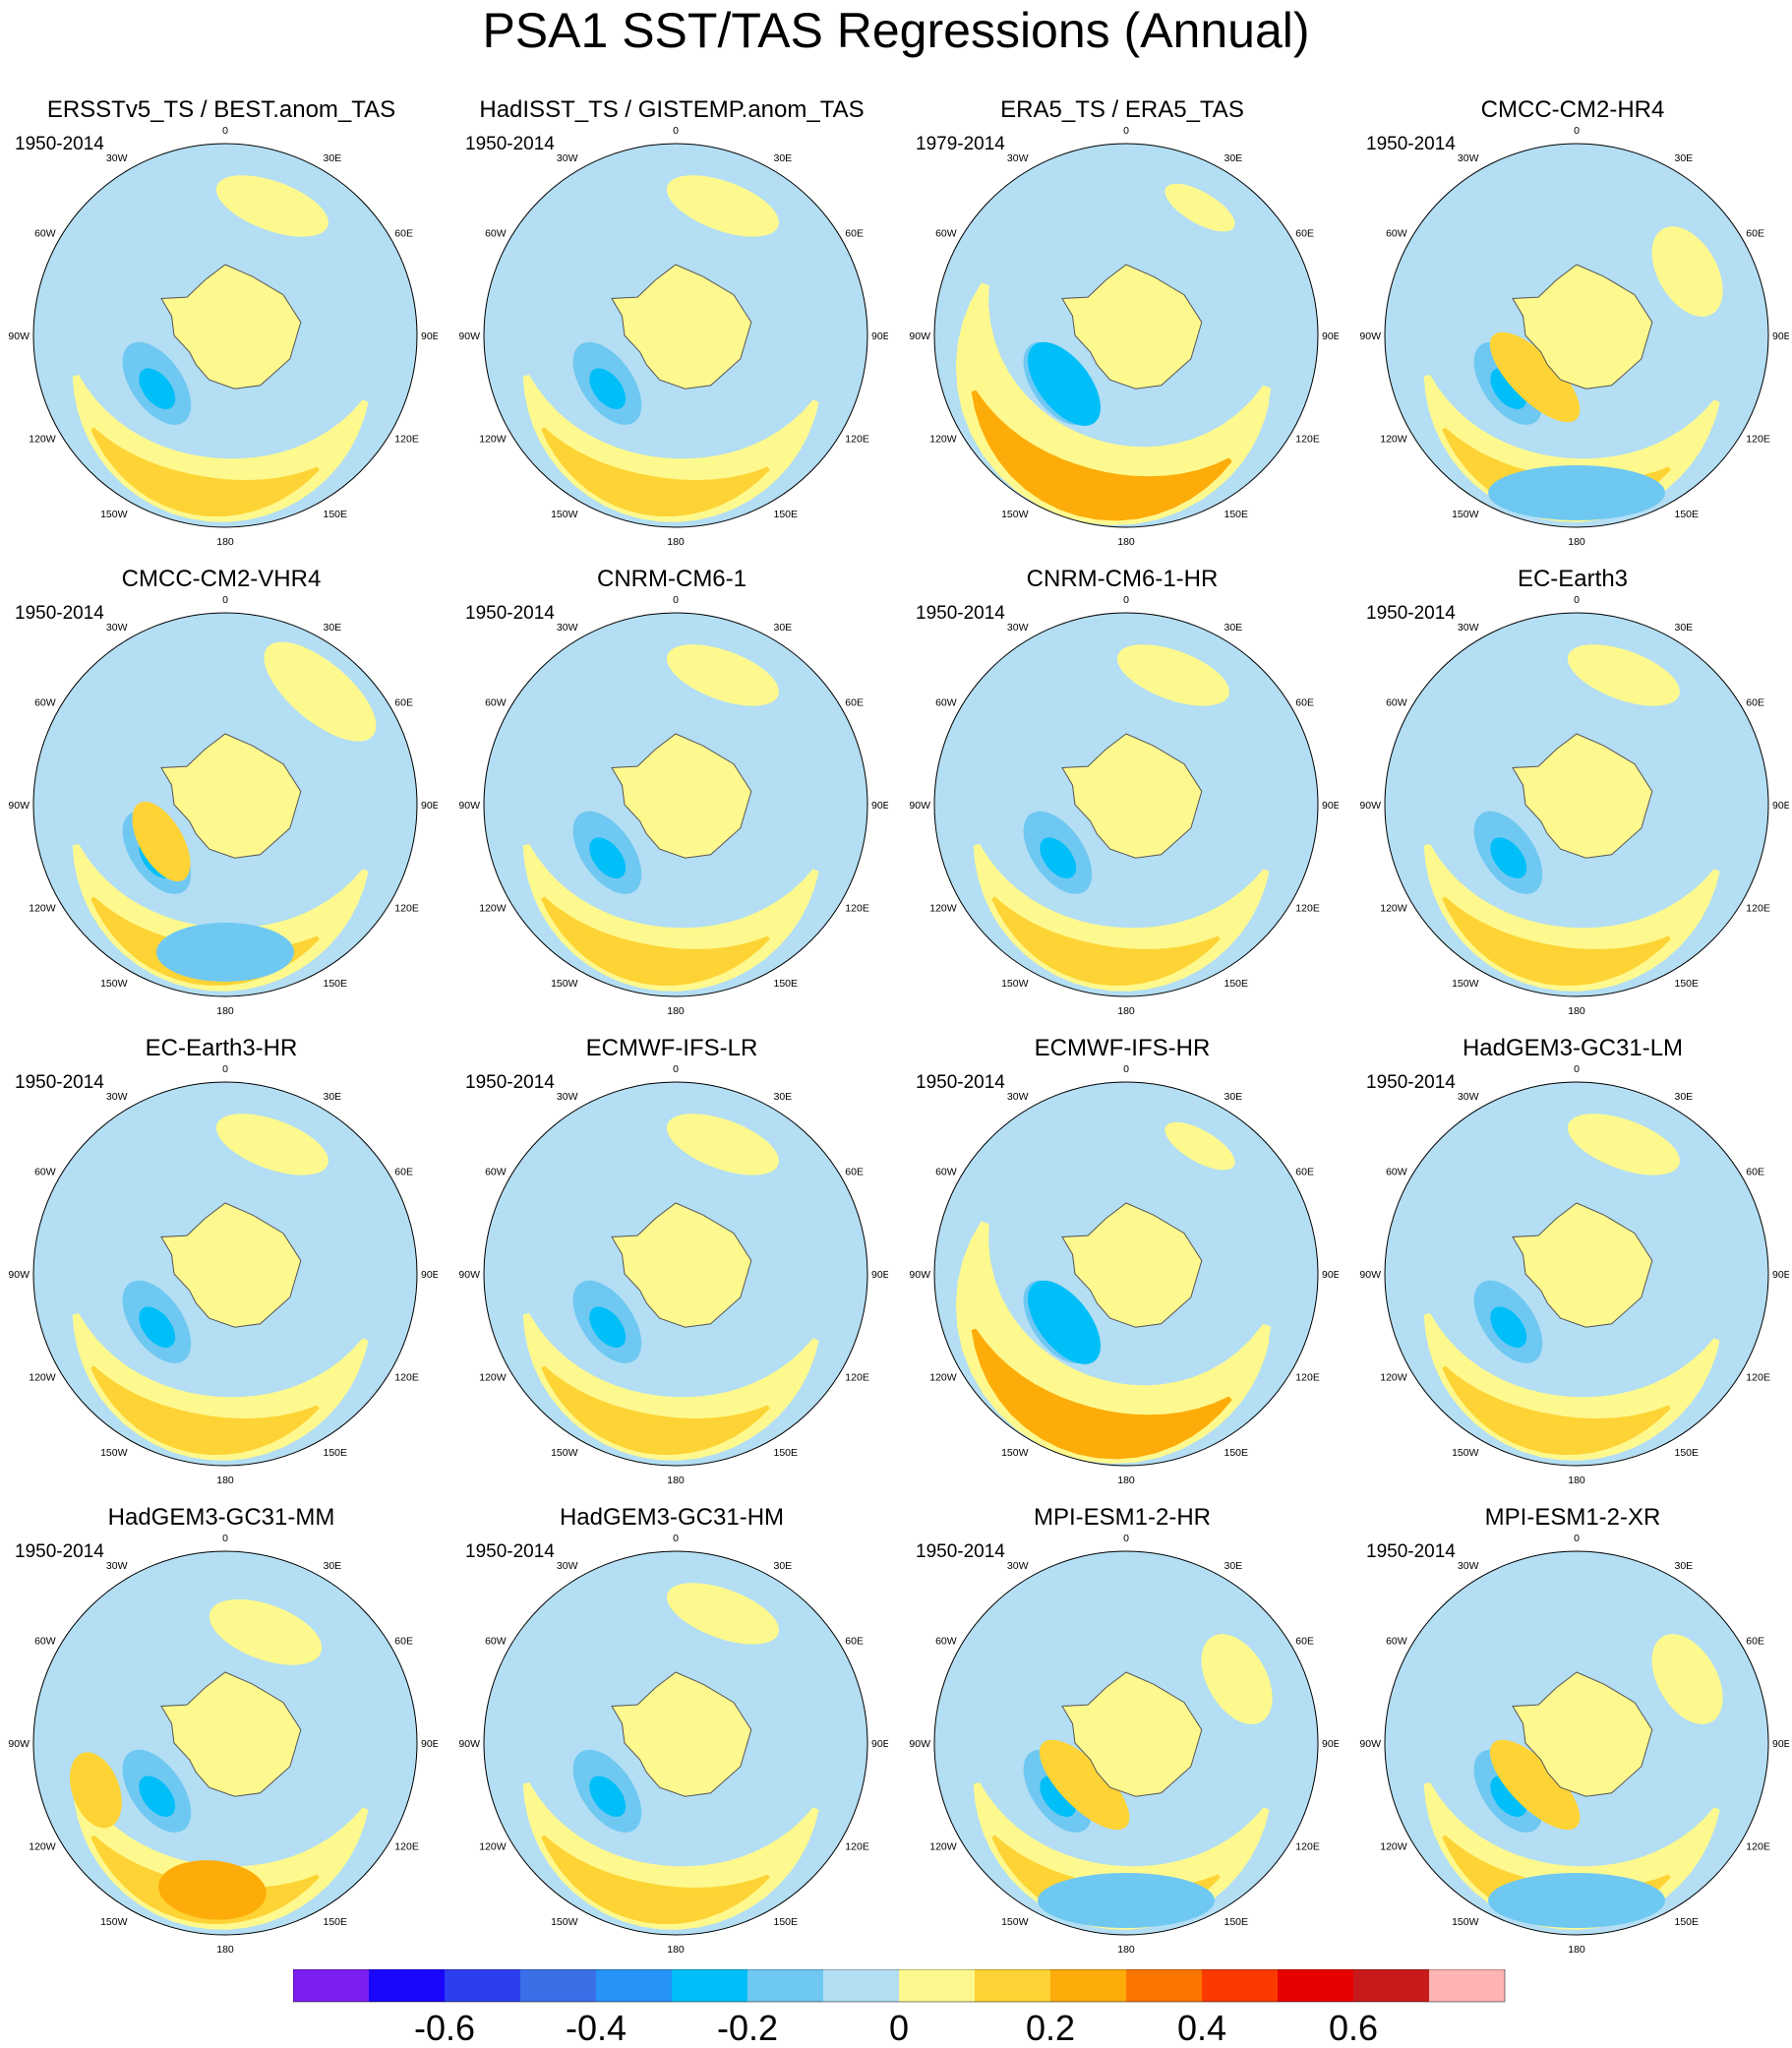 This screenshot has height=2048, width=1792. What do you see at coordinates (1122, 109) in the screenshot?
I see `panel-title: ERA5_TS / ERA5_TAS` at bounding box center [1122, 109].